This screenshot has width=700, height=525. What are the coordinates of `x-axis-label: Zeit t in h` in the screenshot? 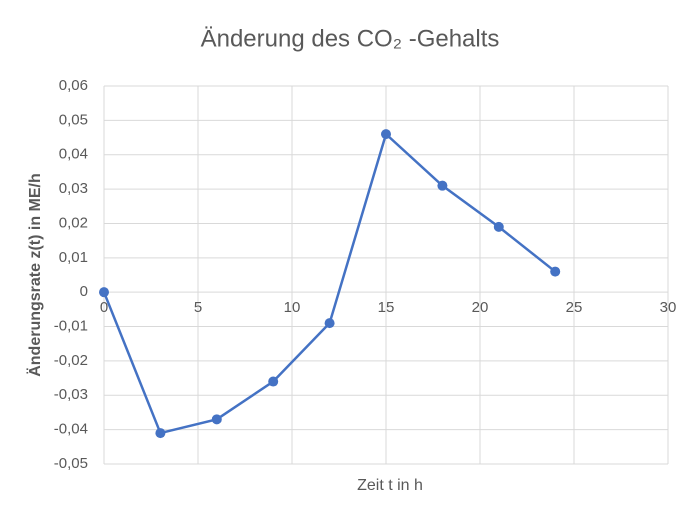 It's located at (390, 485).